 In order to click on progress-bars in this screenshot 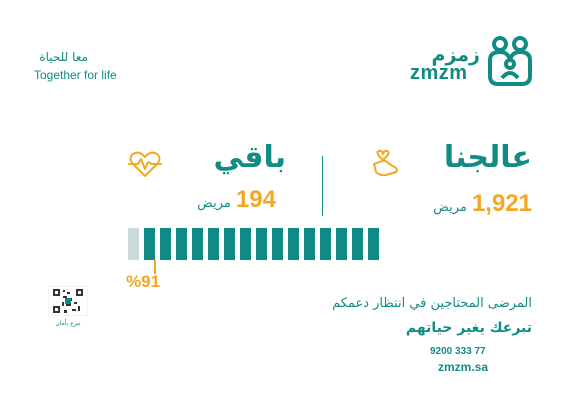, I will do `click(330, 244)`.